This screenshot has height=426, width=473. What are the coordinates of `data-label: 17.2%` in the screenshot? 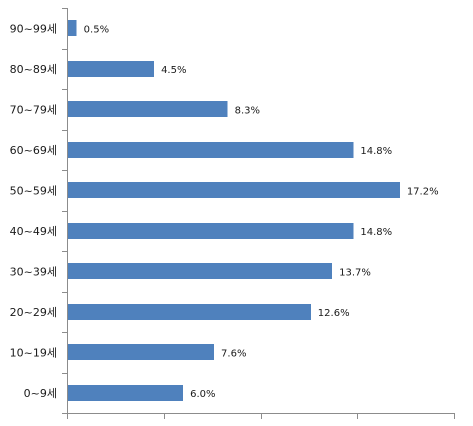 It's located at (423, 191).